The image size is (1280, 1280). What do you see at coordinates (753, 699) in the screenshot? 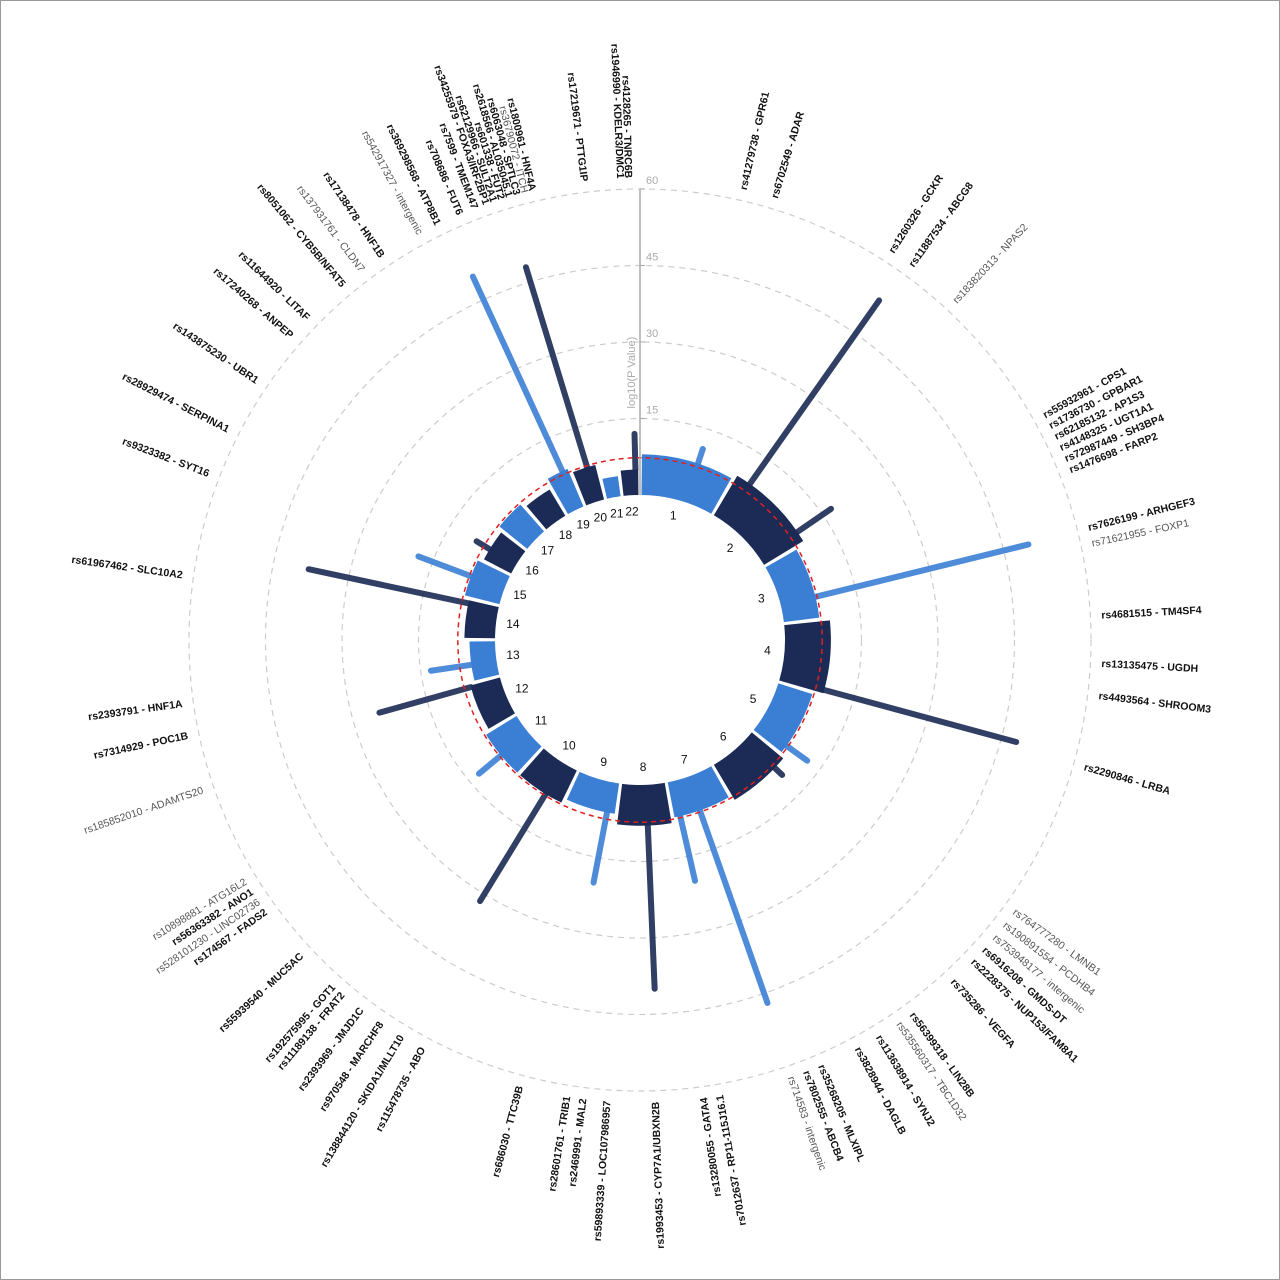
I see `chromosome-label: 5` at bounding box center [753, 699].